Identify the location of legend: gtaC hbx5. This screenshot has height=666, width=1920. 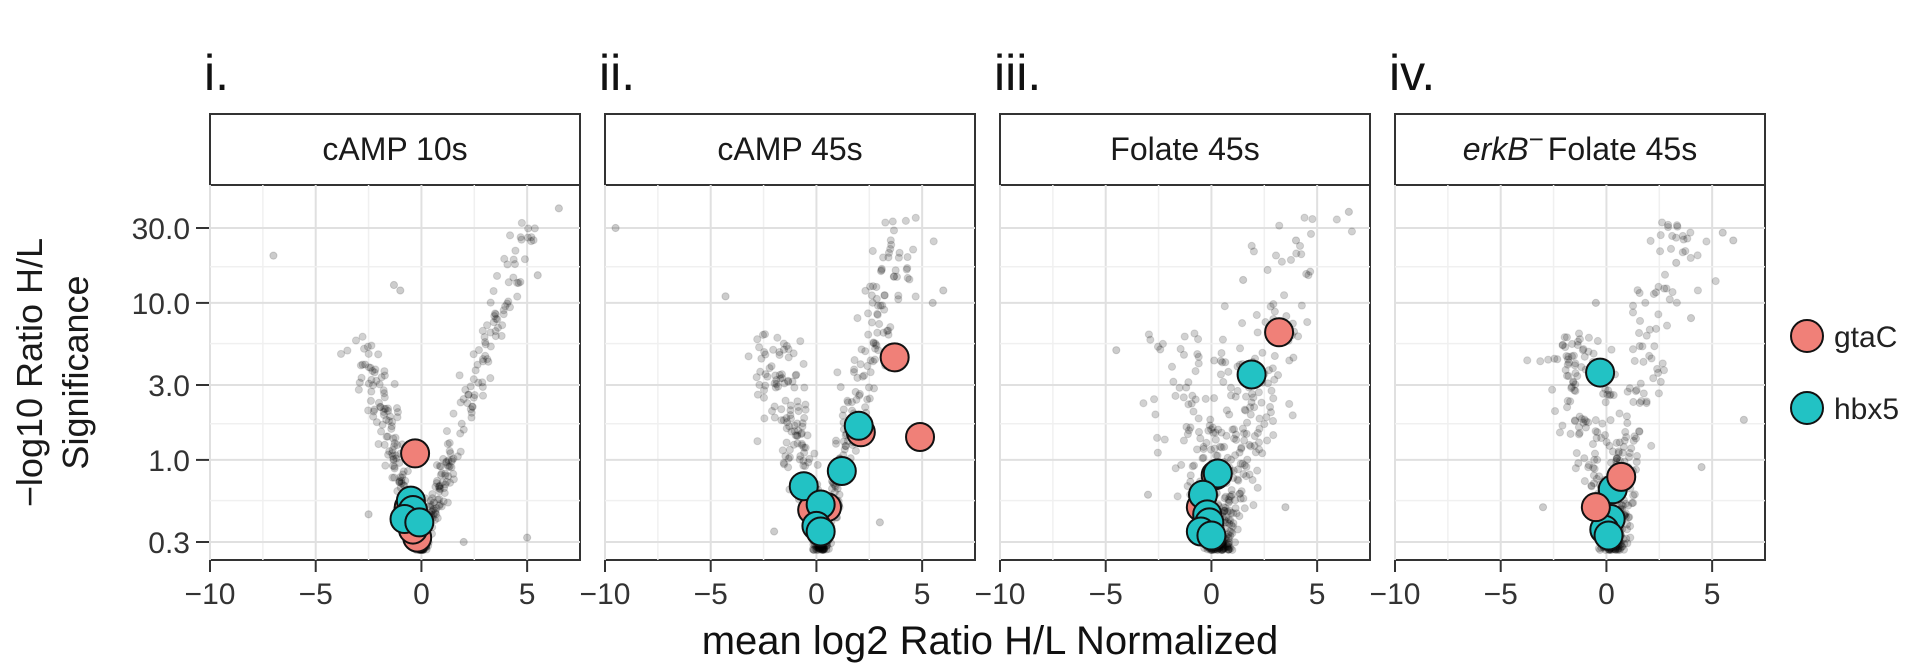
(1844, 372).